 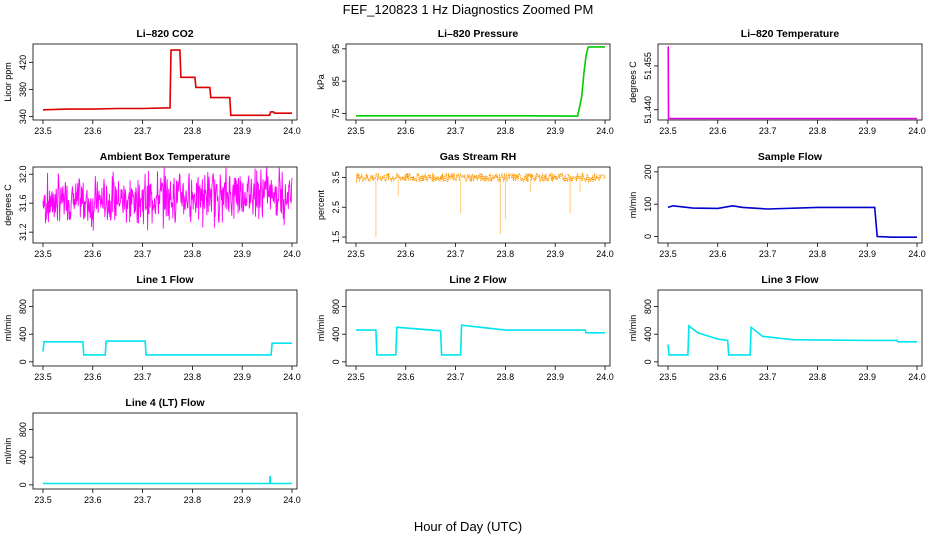 I want to click on panel-title: Line 4 (LT) Flow, so click(x=165, y=403).